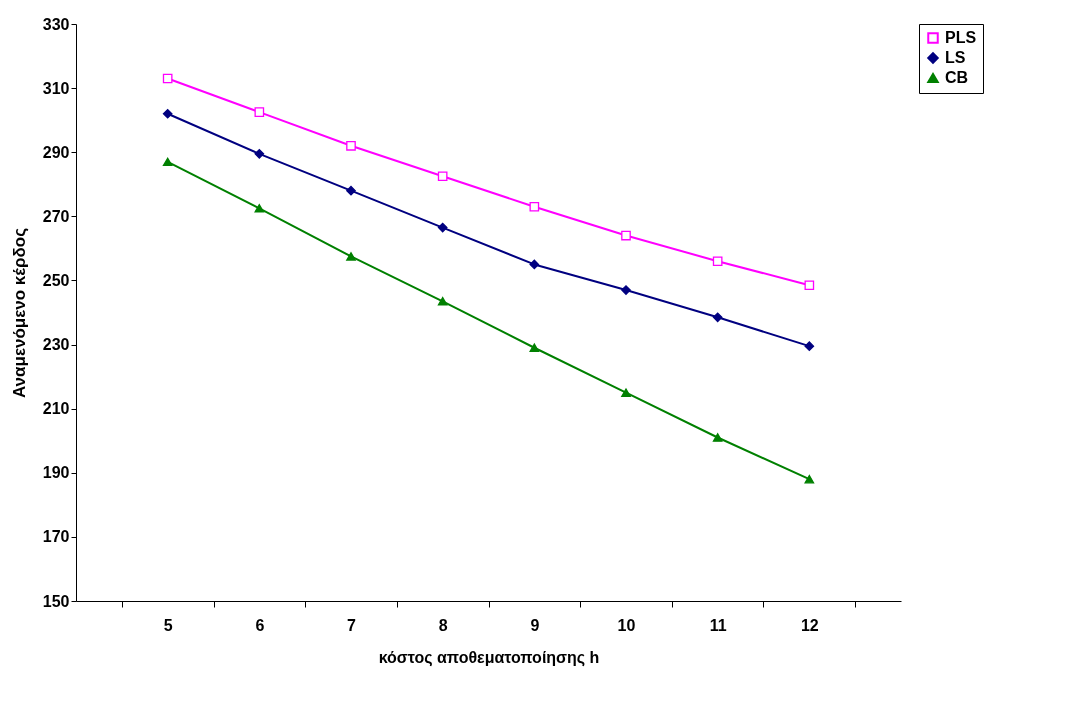 This screenshot has height=702, width=1090. Describe the element at coordinates (56, 601) in the screenshot. I see `y-tick-label: 150` at that location.